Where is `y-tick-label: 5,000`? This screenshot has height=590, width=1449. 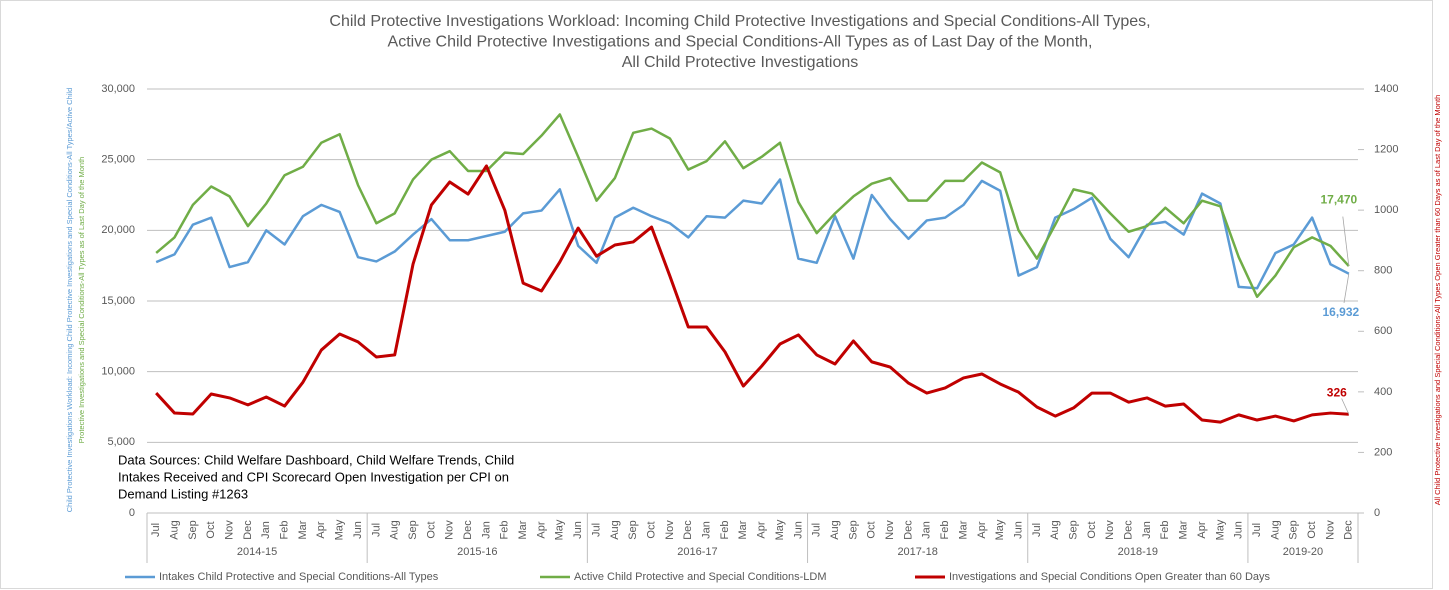 y-tick-label: 5,000 is located at coordinates (121, 442).